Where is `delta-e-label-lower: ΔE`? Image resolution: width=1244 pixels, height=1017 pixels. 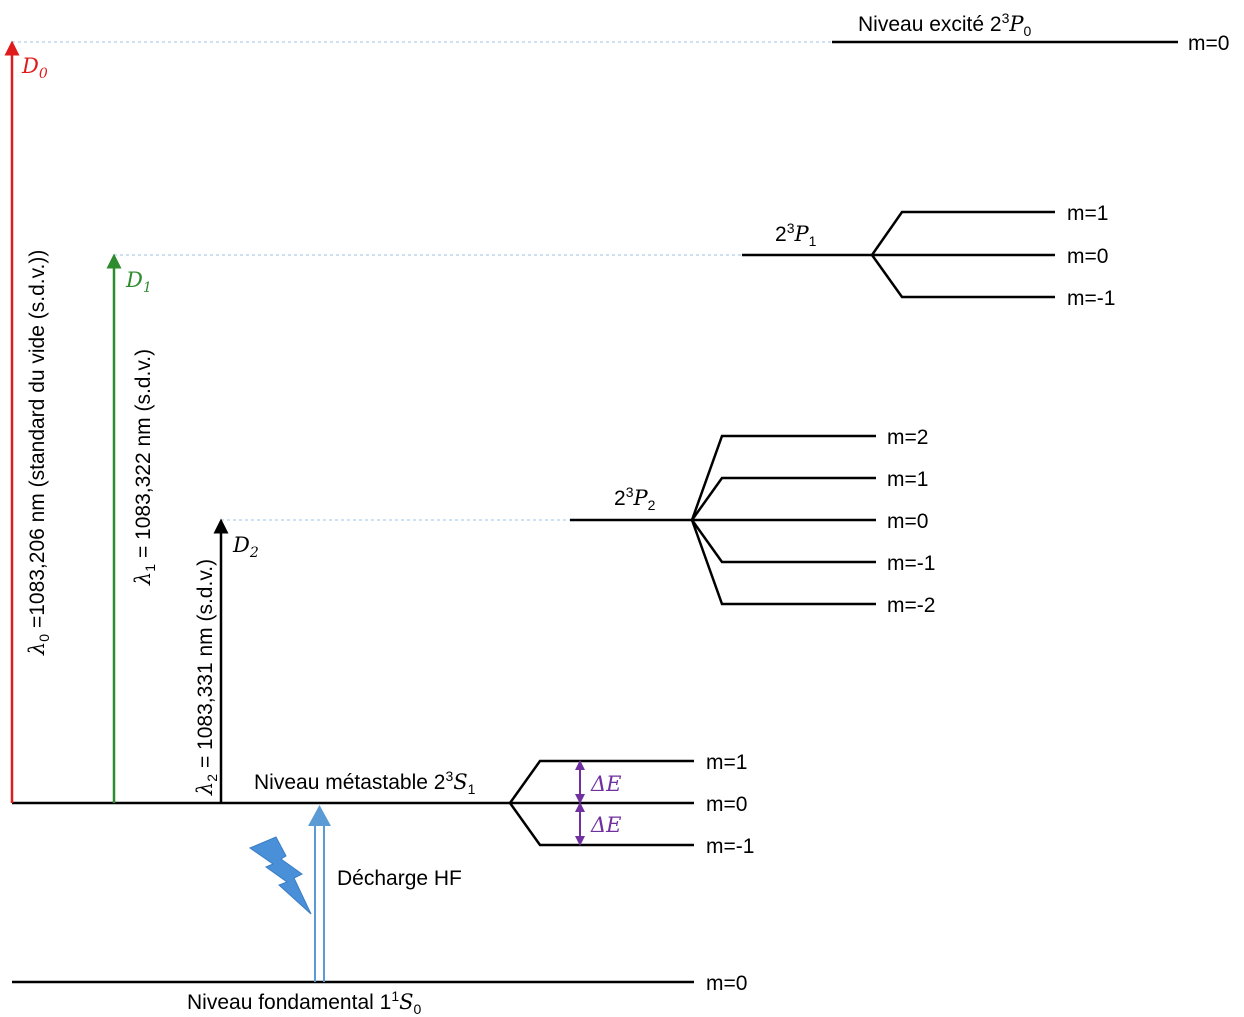 delta-e-label-lower: ΔE is located at coordinates (606, 825).